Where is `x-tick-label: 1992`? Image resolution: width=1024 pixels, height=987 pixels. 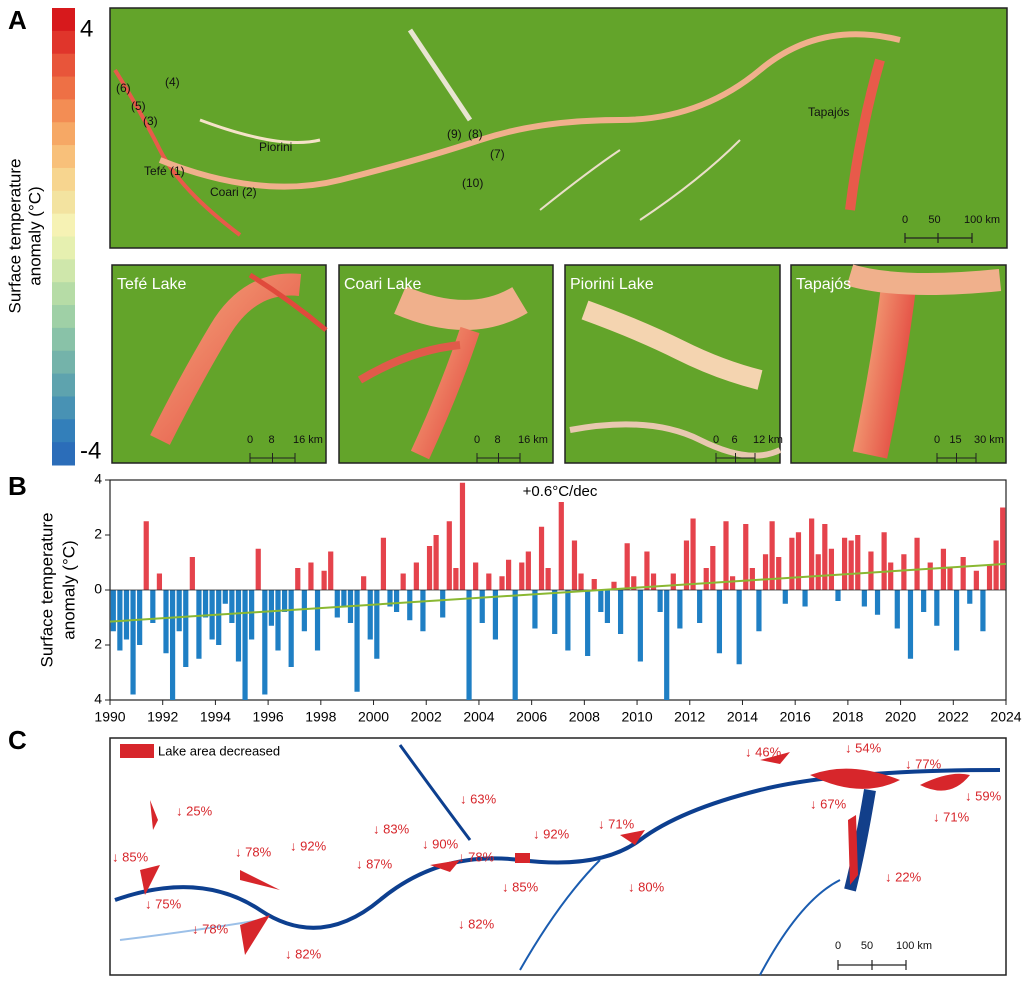 x-tick-label: 1992 is located at coordinates (162, 717).